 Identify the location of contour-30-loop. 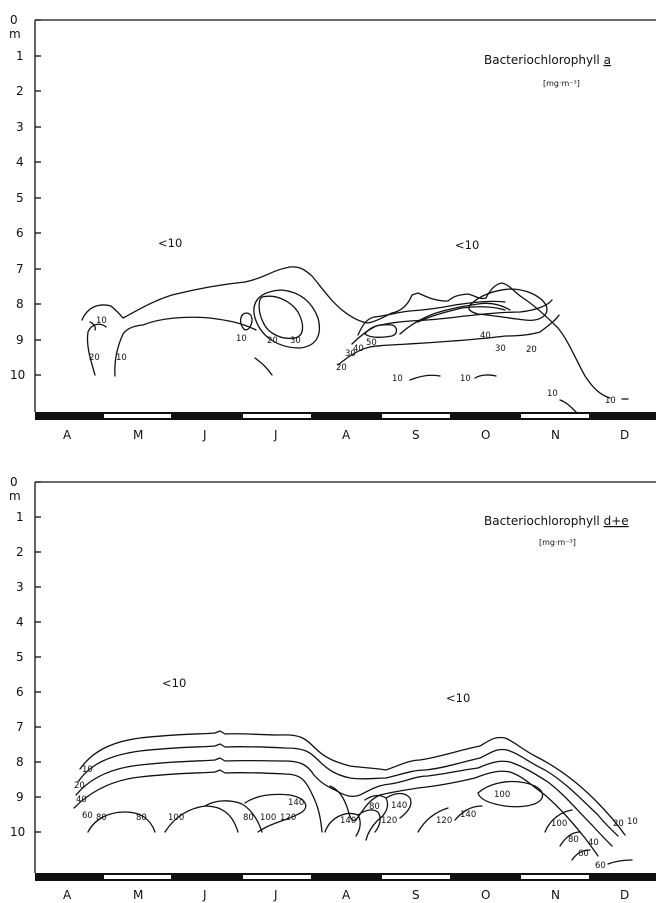
(287, 319).